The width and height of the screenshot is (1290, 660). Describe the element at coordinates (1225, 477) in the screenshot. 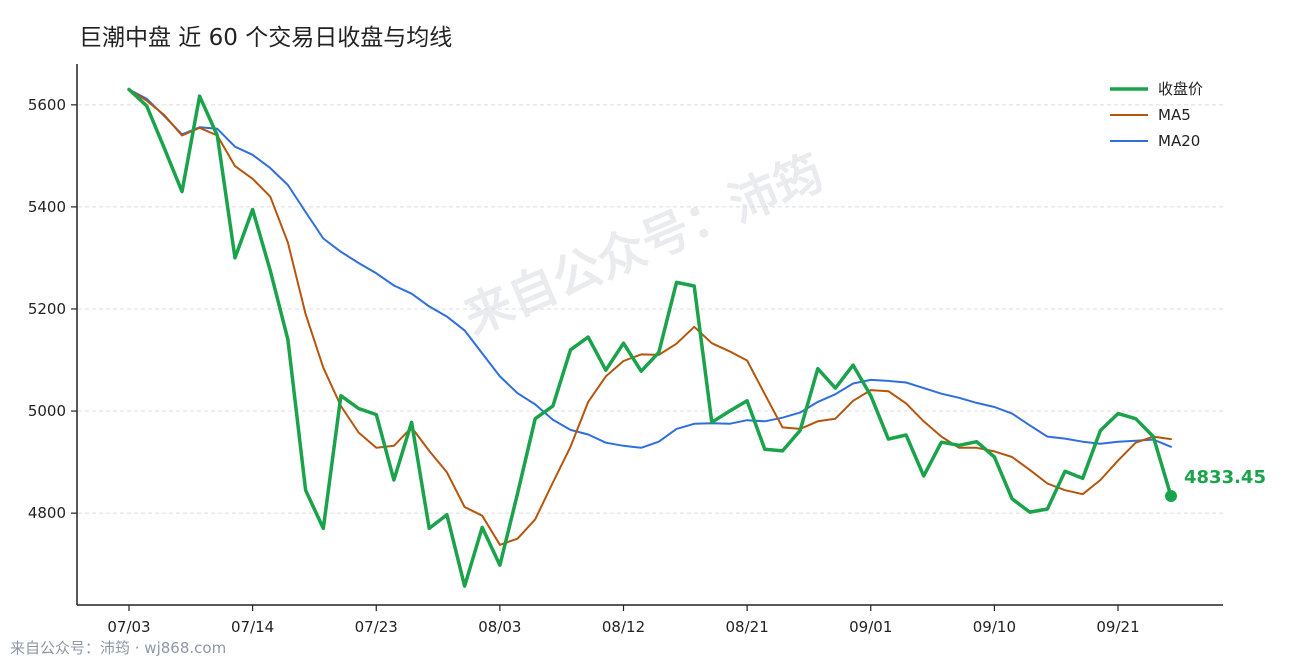

I see `last-close-label: 4833.45` at that location.